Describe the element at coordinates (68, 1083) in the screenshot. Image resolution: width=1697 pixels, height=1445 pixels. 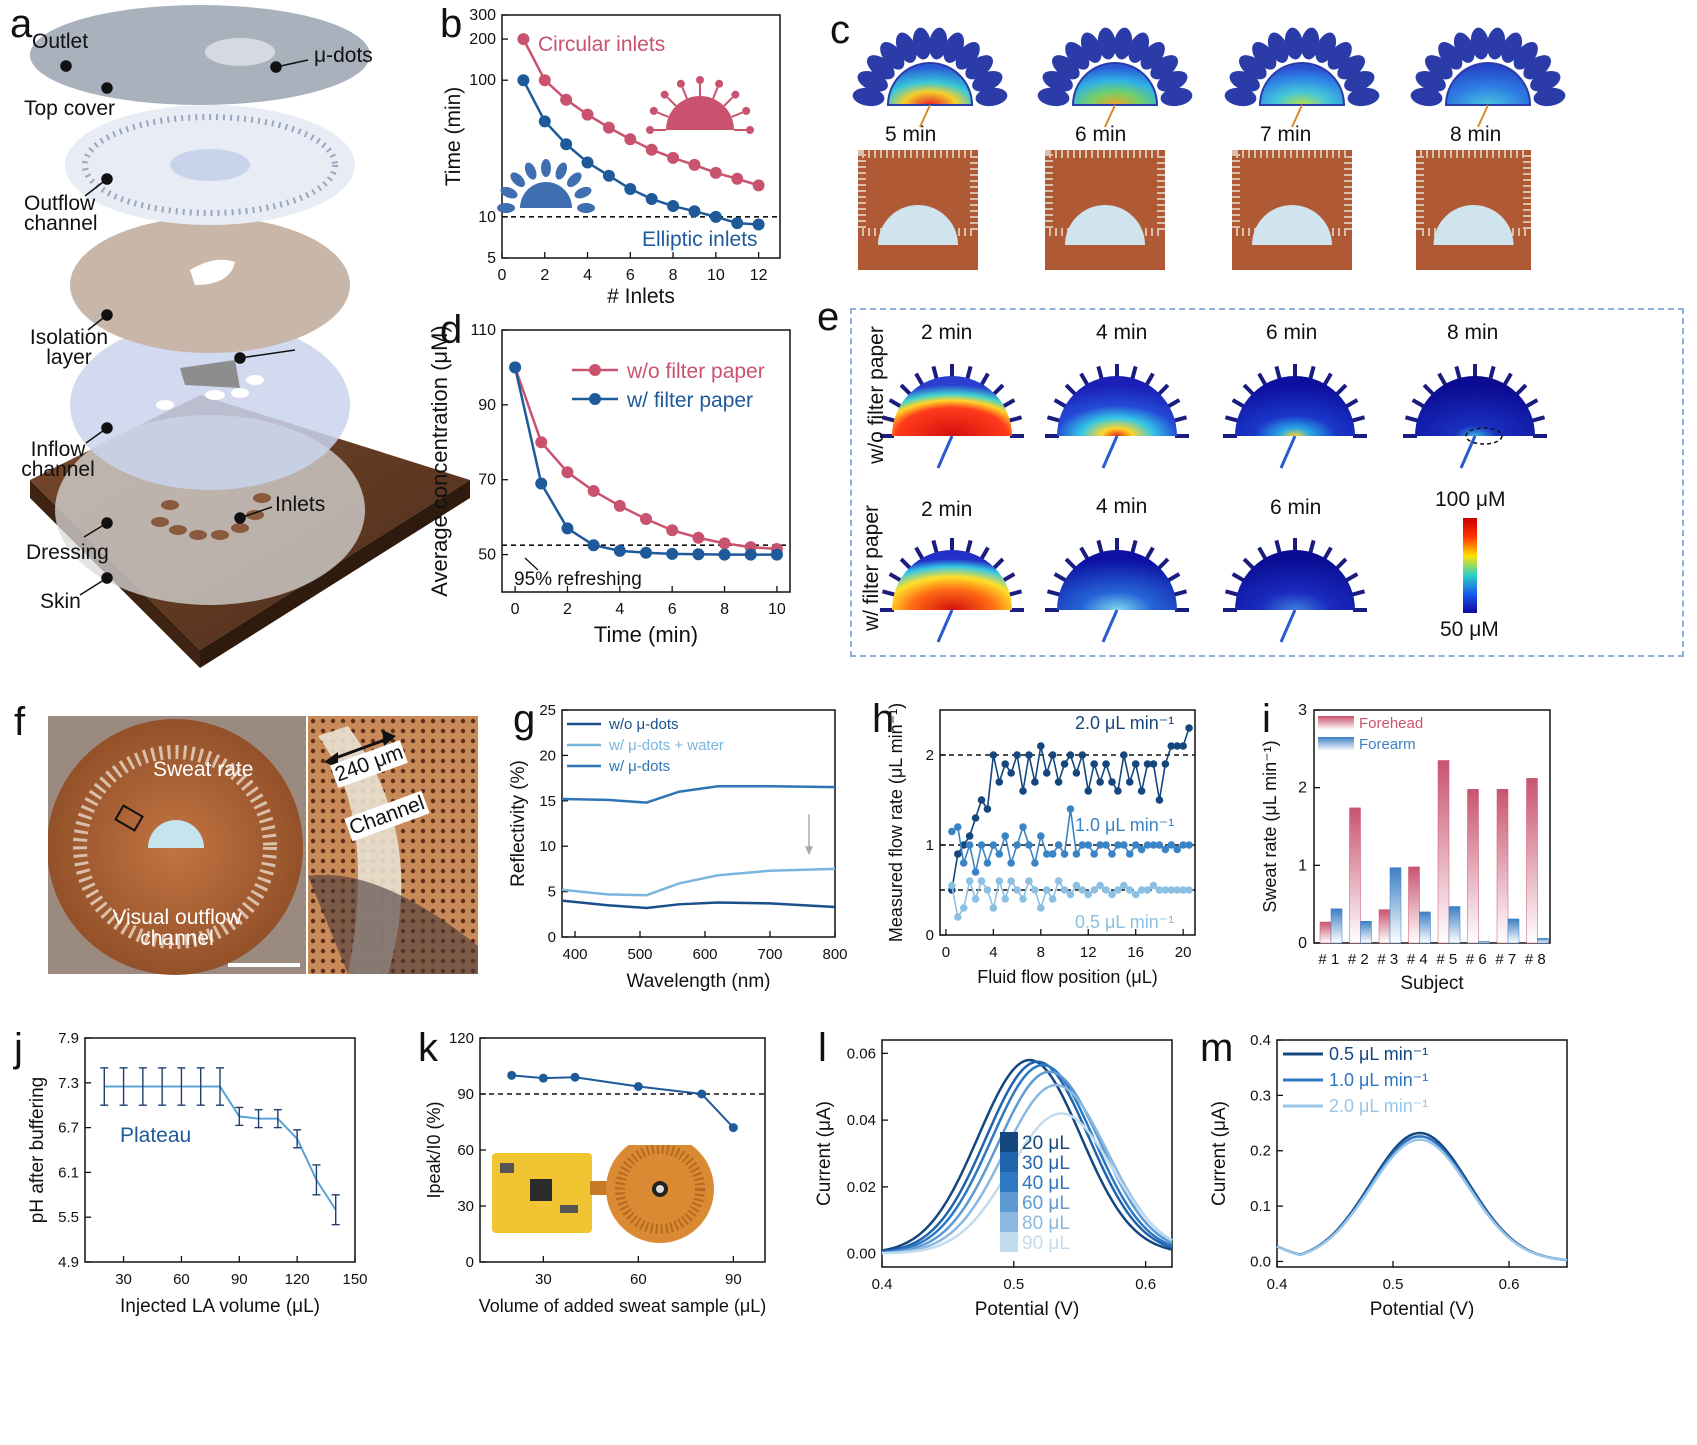
I see `y-tick-label: 7.3` at that location.